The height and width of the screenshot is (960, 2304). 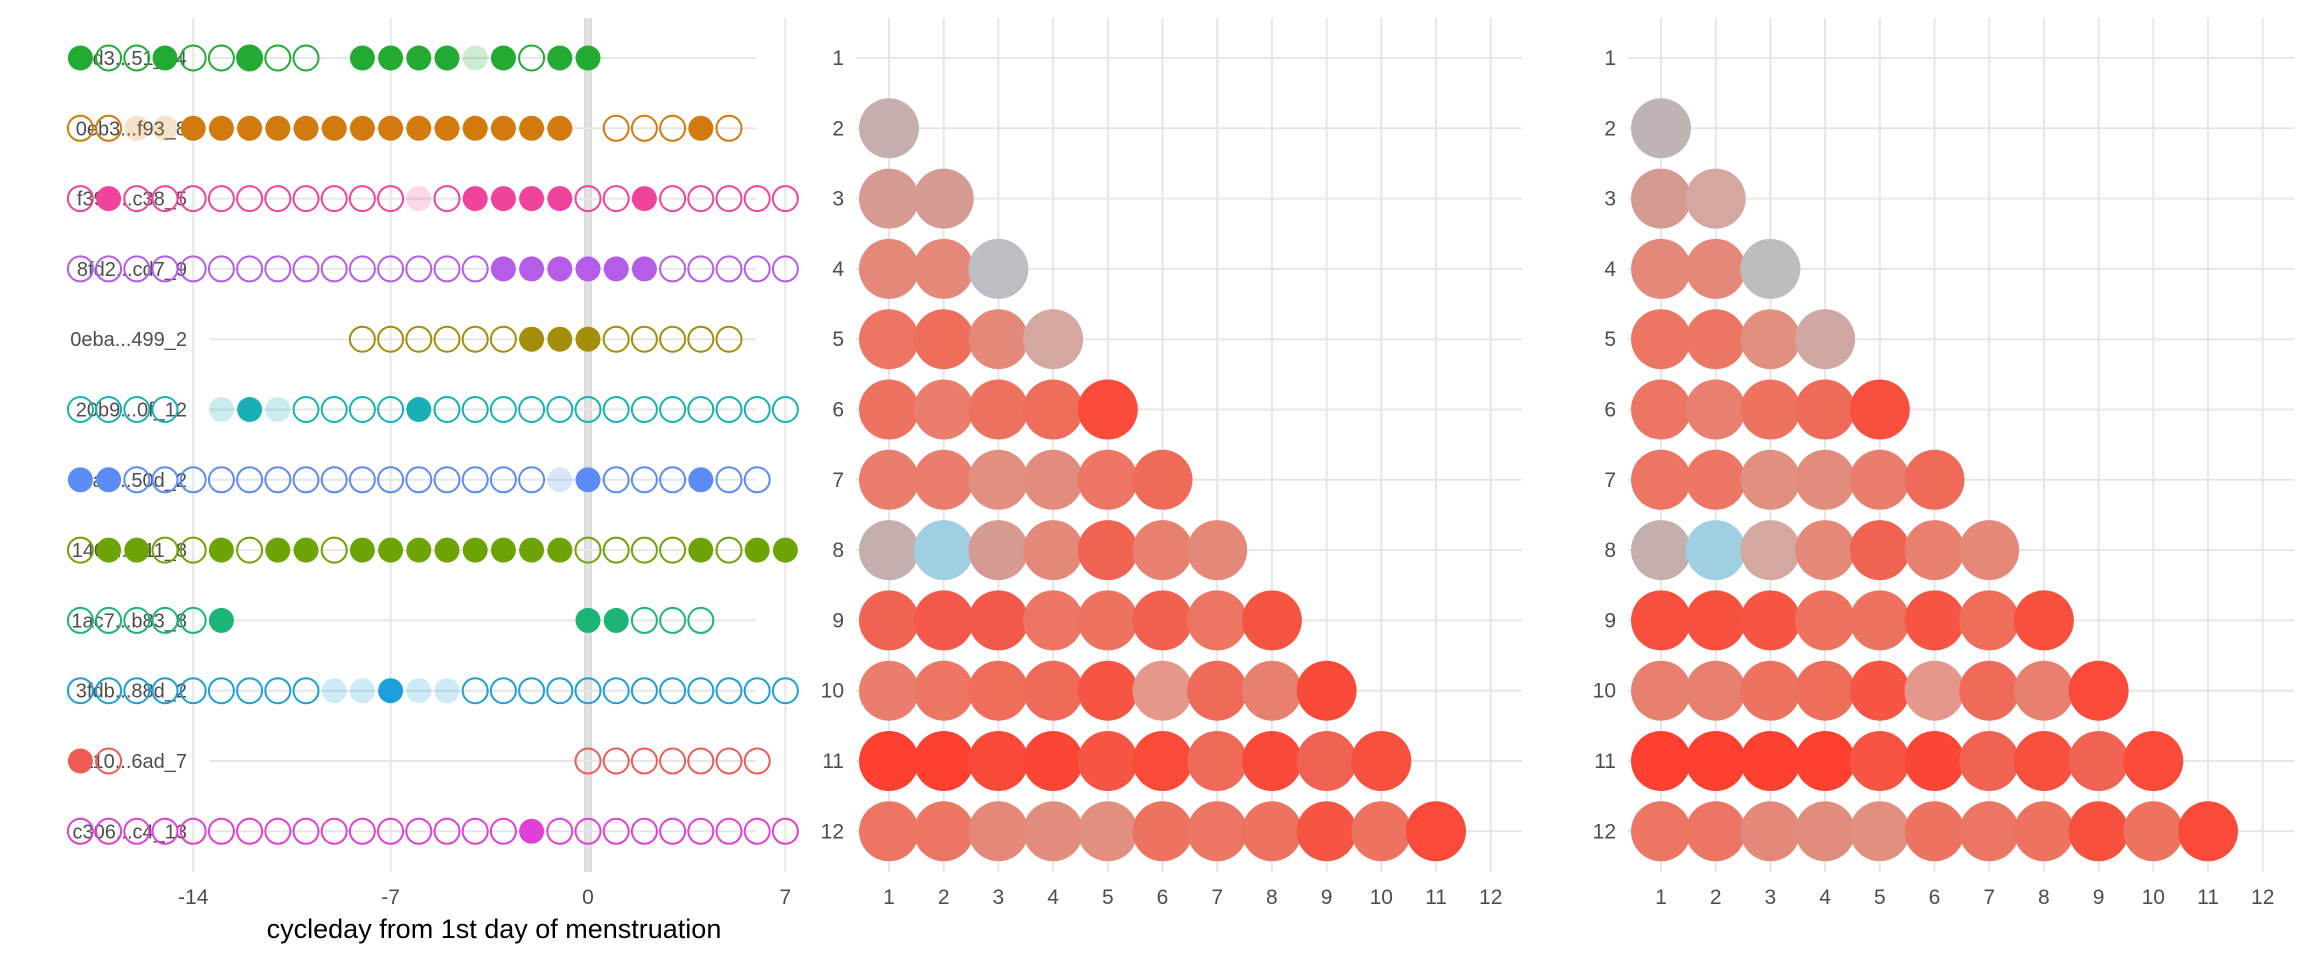 I want to click on row-label: 3fdb...88d_2, so click(x=131, y=692).